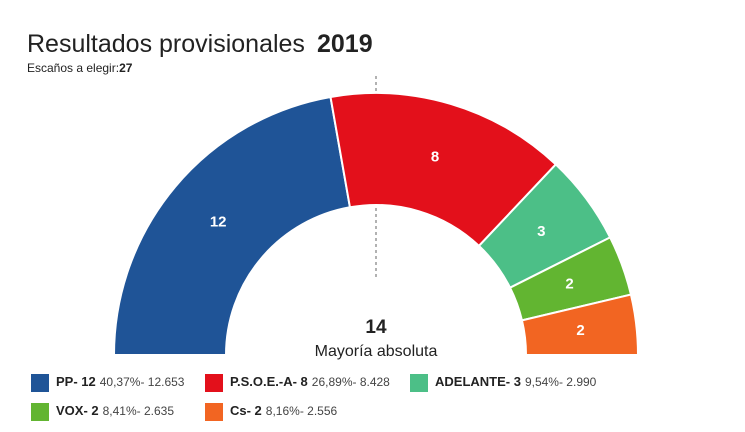 This screenshot has height=432, width=745. What do you see at coordinates (142, 382) in the screenshot?
I see `legend-detail: 40,37%- 12.653` at bounding box center [142, 382].